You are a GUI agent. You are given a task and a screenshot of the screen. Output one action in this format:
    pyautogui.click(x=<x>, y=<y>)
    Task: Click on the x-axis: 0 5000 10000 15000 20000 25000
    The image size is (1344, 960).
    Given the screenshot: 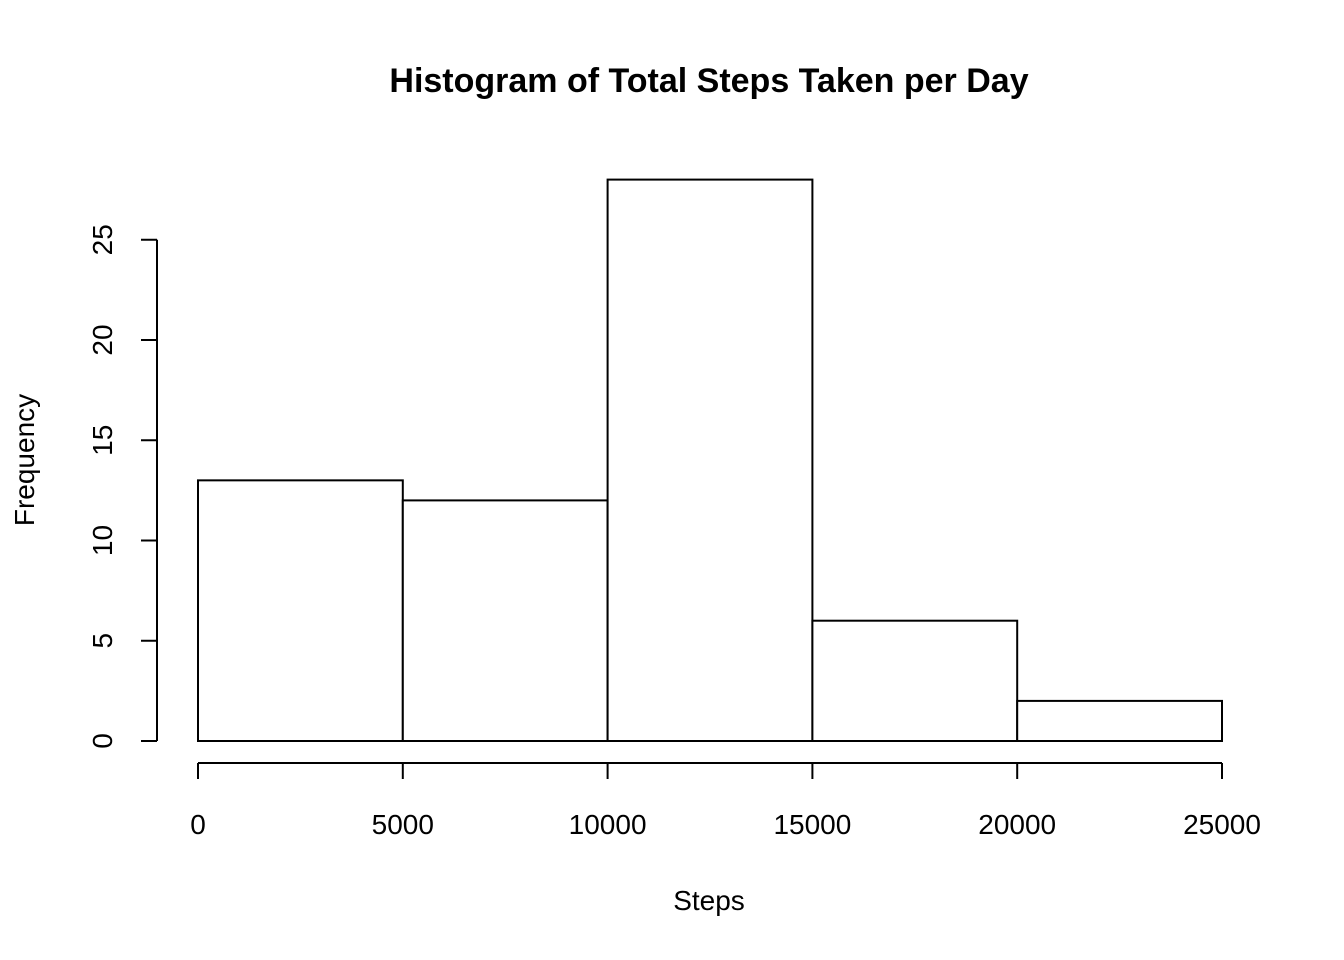 What is the action you would take?
    pyautogui.click(x=725, y=801)
    